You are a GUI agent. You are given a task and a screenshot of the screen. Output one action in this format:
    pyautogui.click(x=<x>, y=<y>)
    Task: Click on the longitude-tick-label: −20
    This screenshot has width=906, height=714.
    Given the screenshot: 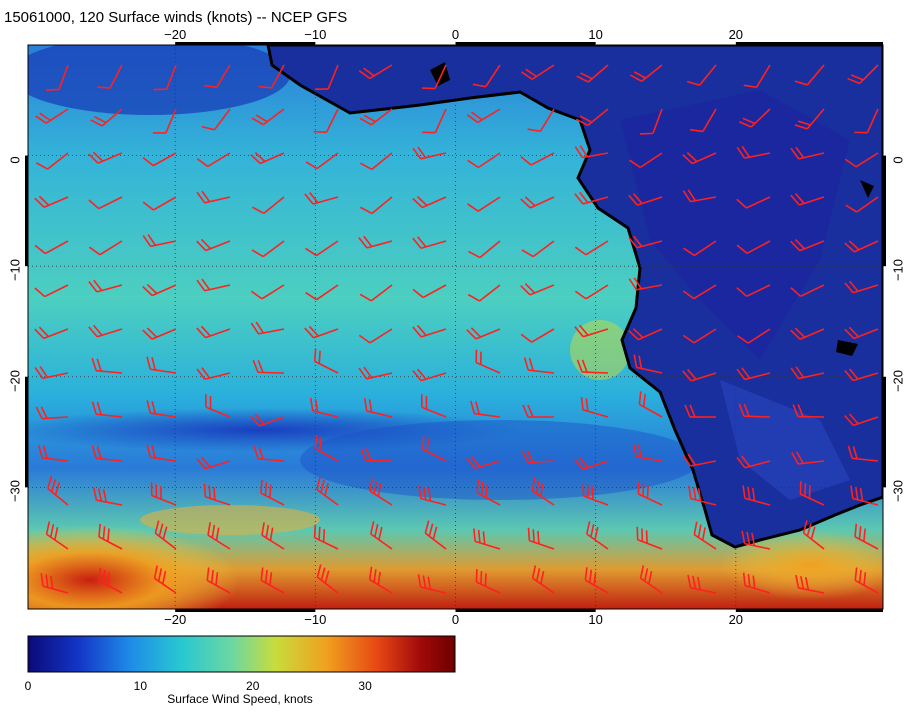 What is the action you would take?
    pyautogui.click(x=175, y=619)
    